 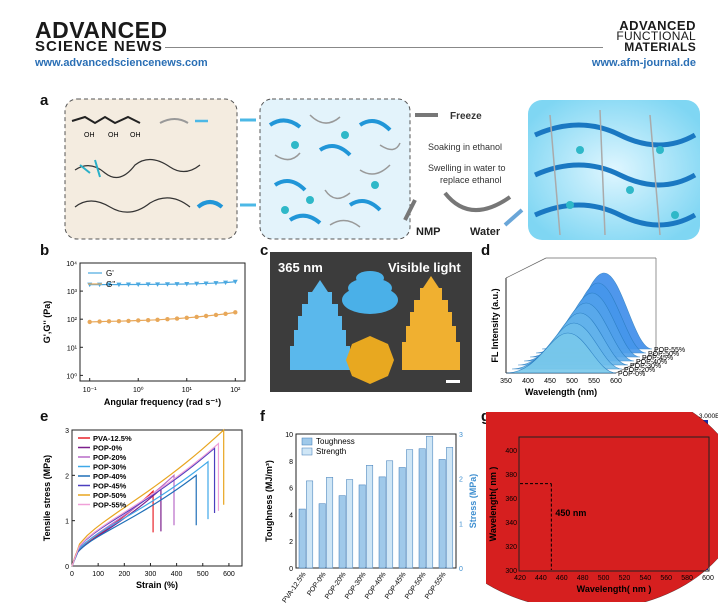 I want to click on x-axis-label: Strain (%), so click(x=157, y=585).